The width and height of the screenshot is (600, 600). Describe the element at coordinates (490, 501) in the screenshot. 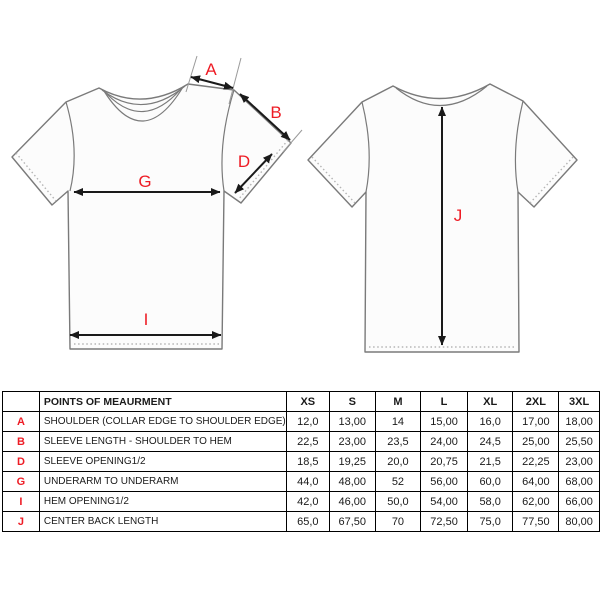

I see `cell-value: 58,0` at that location.